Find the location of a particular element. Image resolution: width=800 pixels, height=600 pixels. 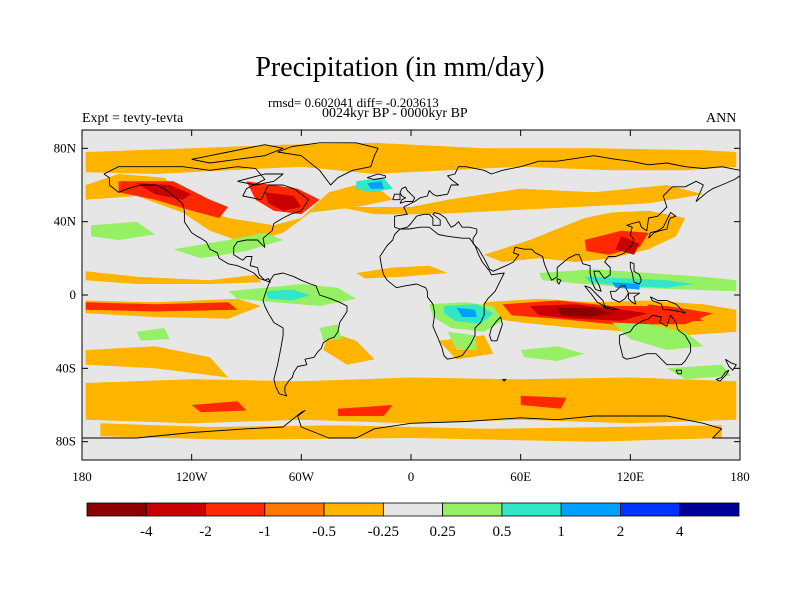

colorbar-label: 1 is located at coordinates (561, 532).